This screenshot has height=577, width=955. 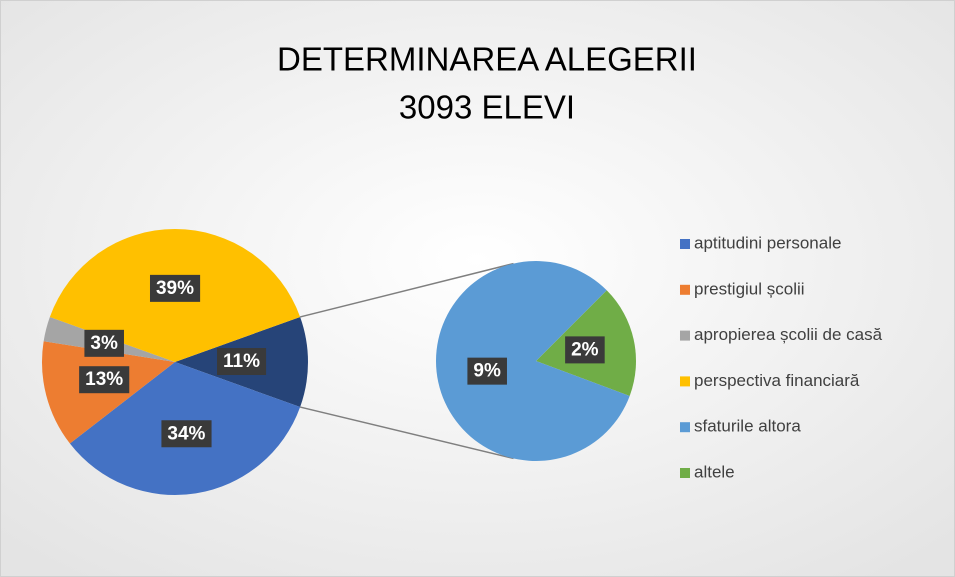 I want to click on data-label: 3%, so click(x=104, y=343).